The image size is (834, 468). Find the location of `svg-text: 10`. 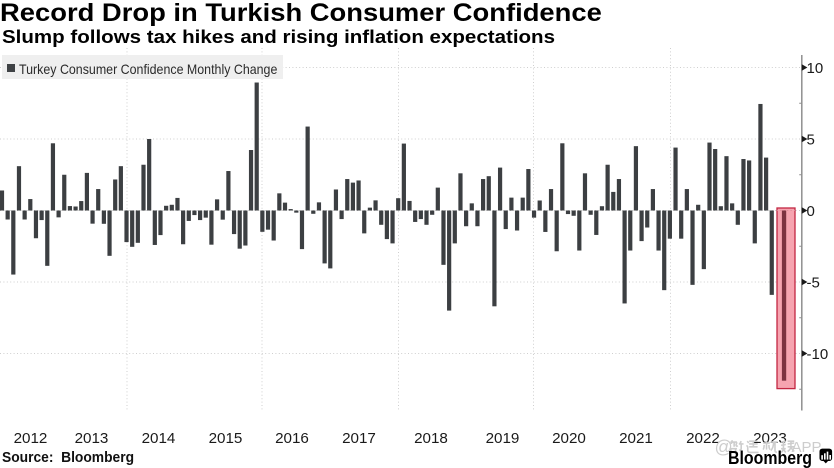

svg-text: 10 is located at coordinates (815, 68).